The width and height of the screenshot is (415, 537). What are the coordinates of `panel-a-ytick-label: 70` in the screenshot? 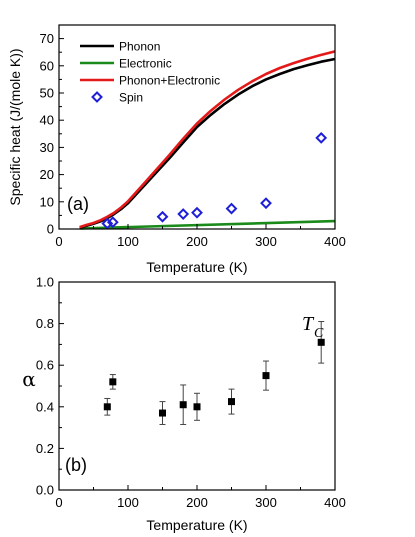 It's located at (47, 38).